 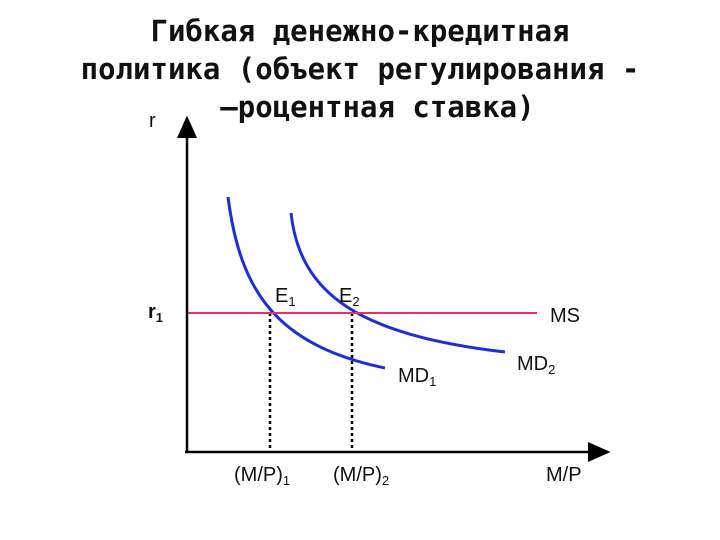 What do you see at coordinates (565, 316) in the screenshot?
I see `ms-label: MS` at bounding box center [565, 316].